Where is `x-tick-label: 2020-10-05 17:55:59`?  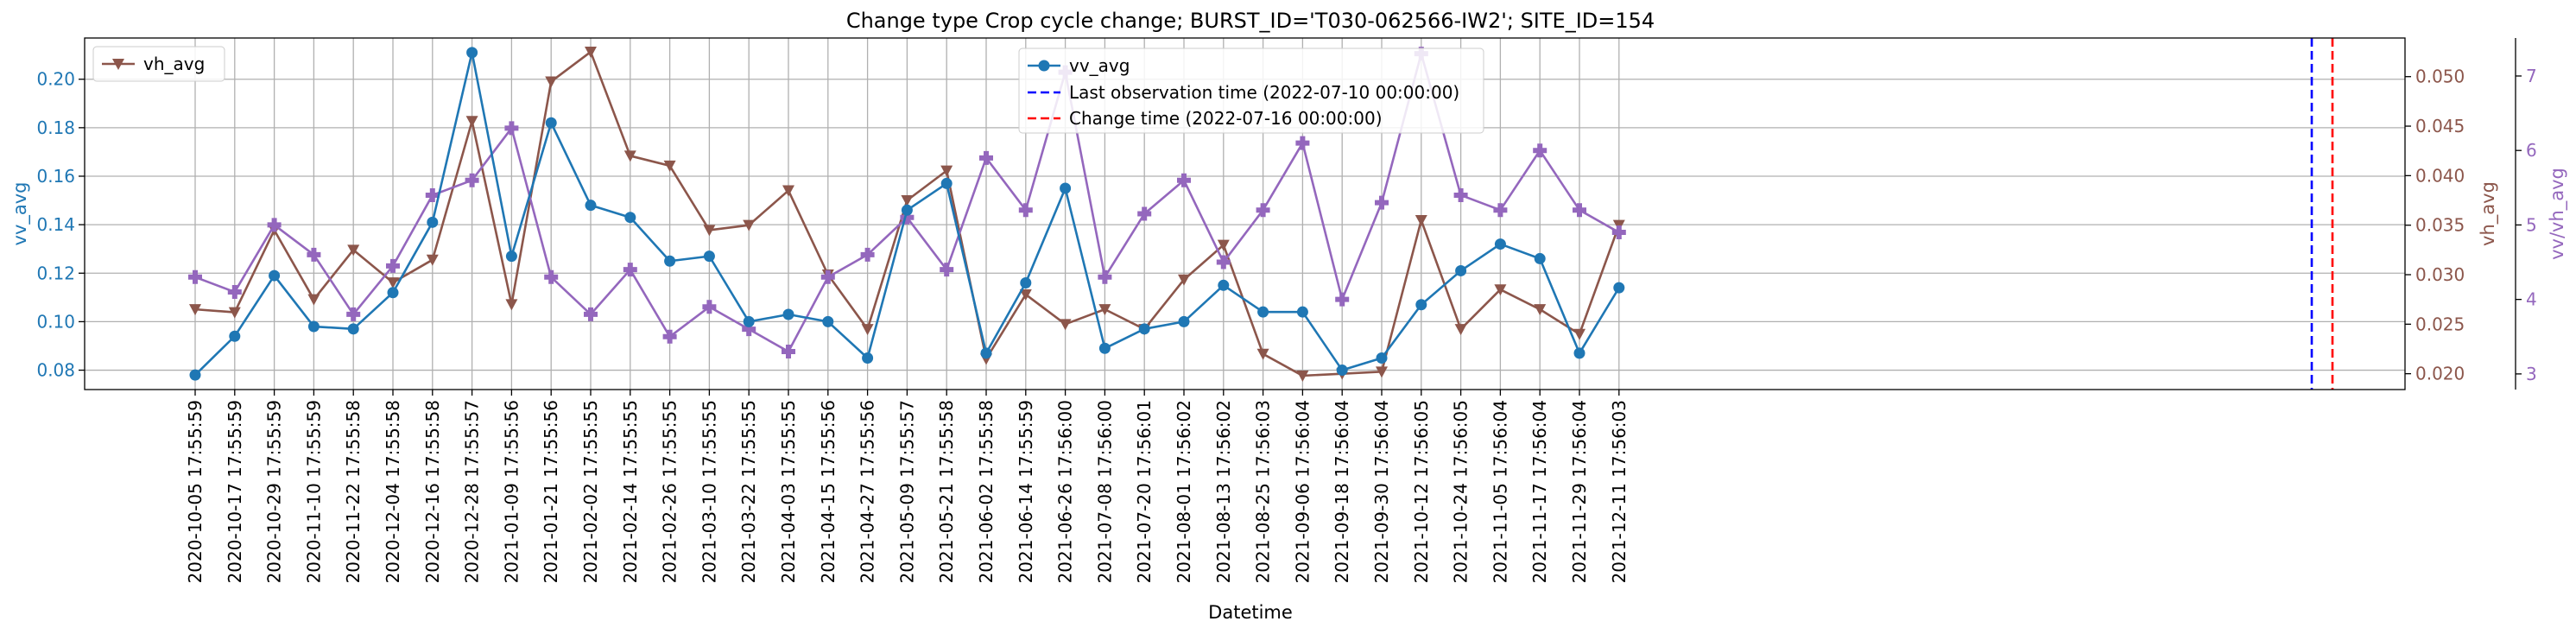
x-tick-label: 2020-10-05 17:55:59 is located at coordinates (195, 491).